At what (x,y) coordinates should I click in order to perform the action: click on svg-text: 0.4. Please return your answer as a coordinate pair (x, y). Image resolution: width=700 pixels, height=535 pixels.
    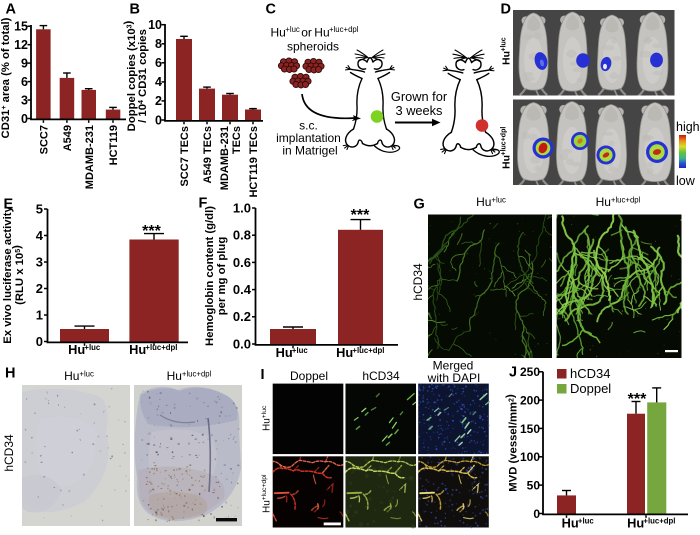
    Looking at the image, I should click on (242, 289).